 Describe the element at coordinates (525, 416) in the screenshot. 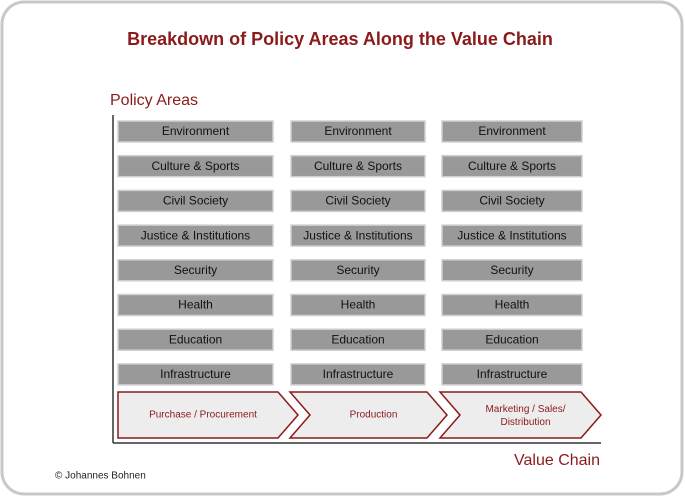

I see `stage-label: Marketing / Sales/Distribution` at that location.